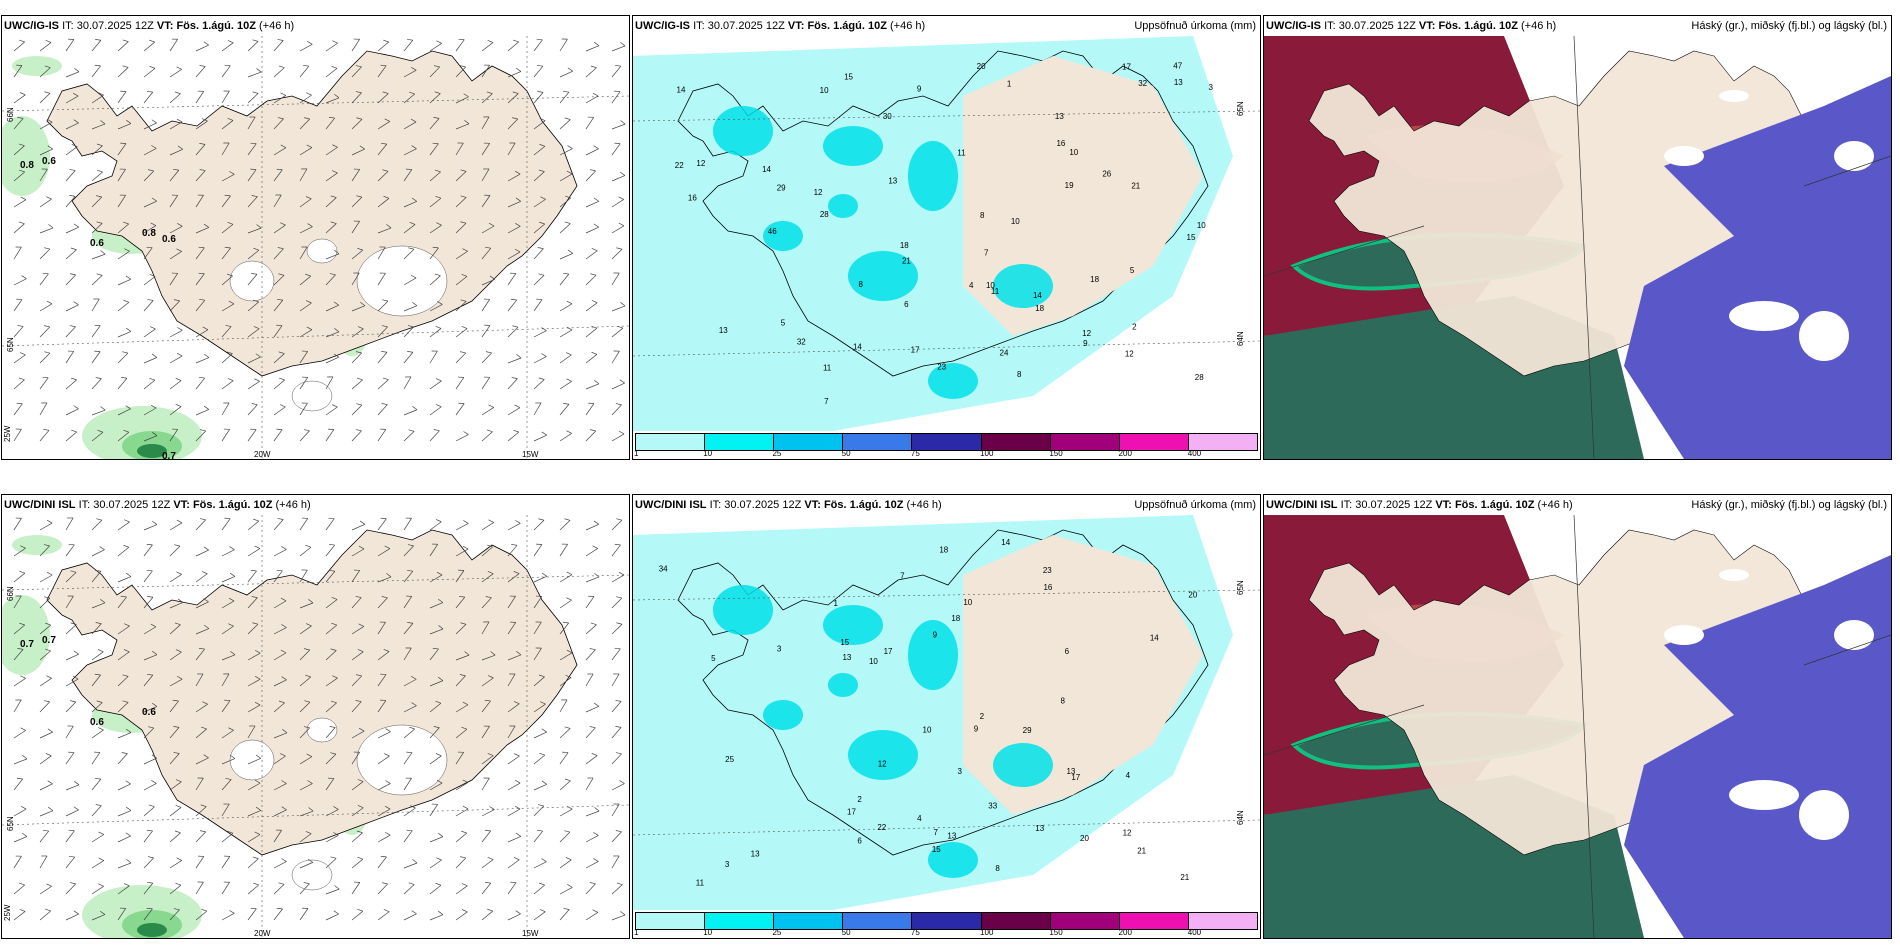 Image resolution: width=1900 pixels, height=950 pixels. I want to click on precip-value: 11, so click(995, 291).